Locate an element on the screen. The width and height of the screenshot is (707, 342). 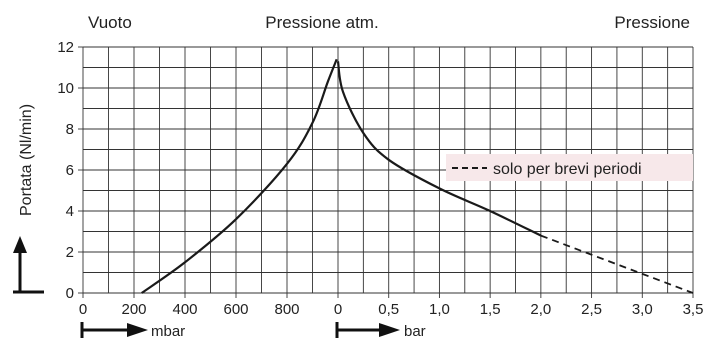
x-tick-label-mbar: 400 is located at coordinates (184, 309).